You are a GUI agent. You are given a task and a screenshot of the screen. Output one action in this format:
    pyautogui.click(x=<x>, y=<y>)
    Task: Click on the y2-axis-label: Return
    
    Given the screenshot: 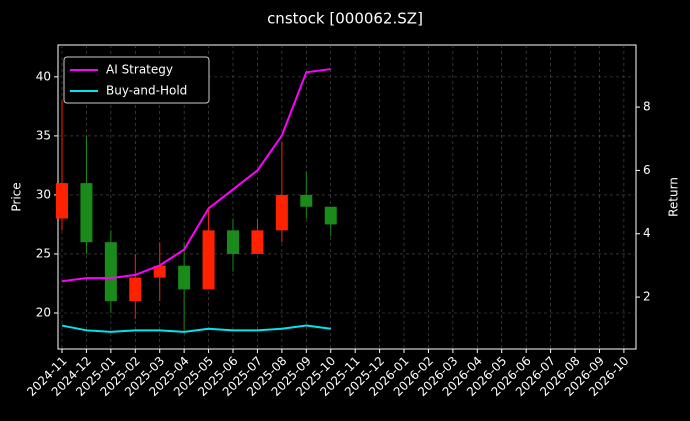 What is the action you would take?
    pyautogui.click(x=674, y=197)
    